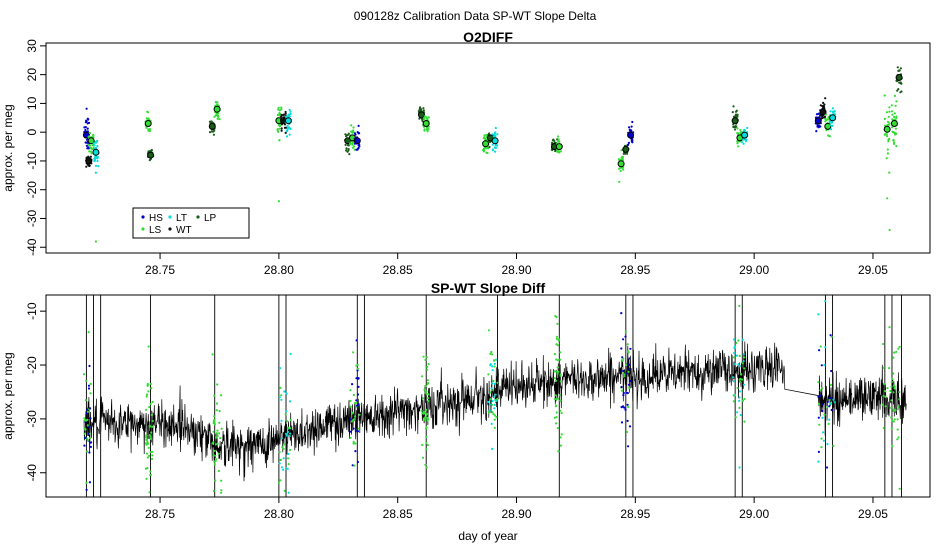 This screenshot has width=950, height=550. Describe the element at coordinates (754, 514) in the screenshot. I see `slope-diff-xtick-label: 29.00` at that location.